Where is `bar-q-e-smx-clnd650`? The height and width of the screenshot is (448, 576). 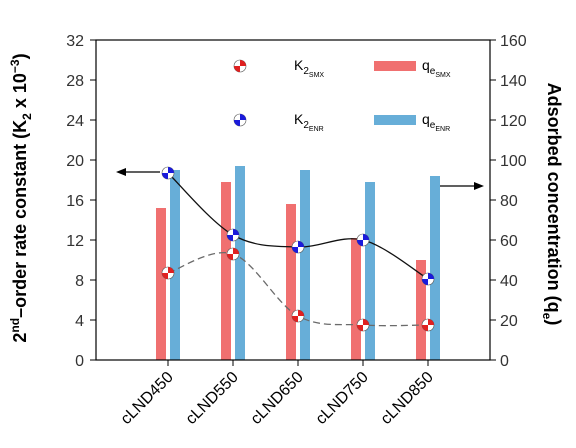
bar-q-e-smx-clnd650 is located at coordinates (291, 282).